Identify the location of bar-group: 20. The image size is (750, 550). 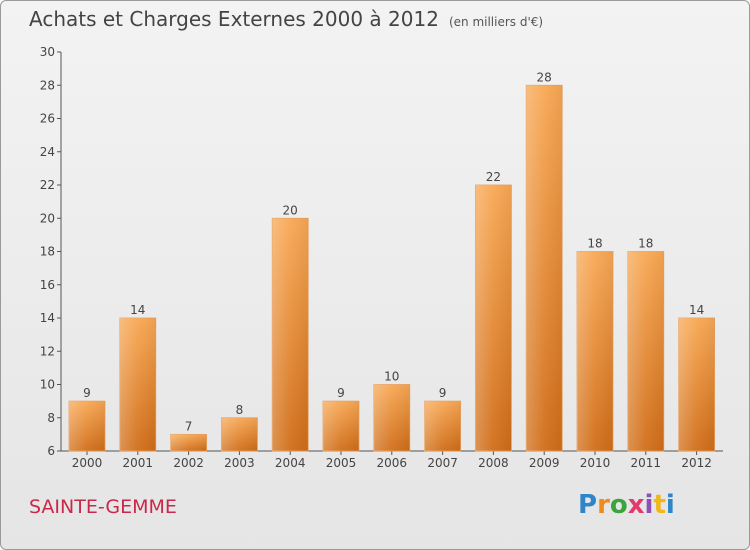
(290, 327).